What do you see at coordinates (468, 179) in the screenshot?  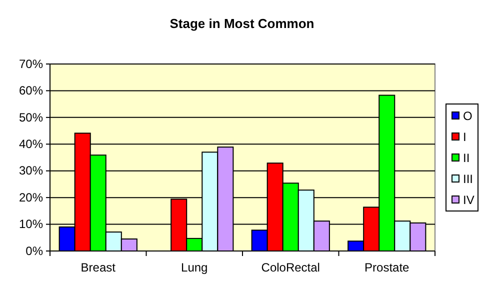 I see `legend-label: III` at bounding box center [468, 179].